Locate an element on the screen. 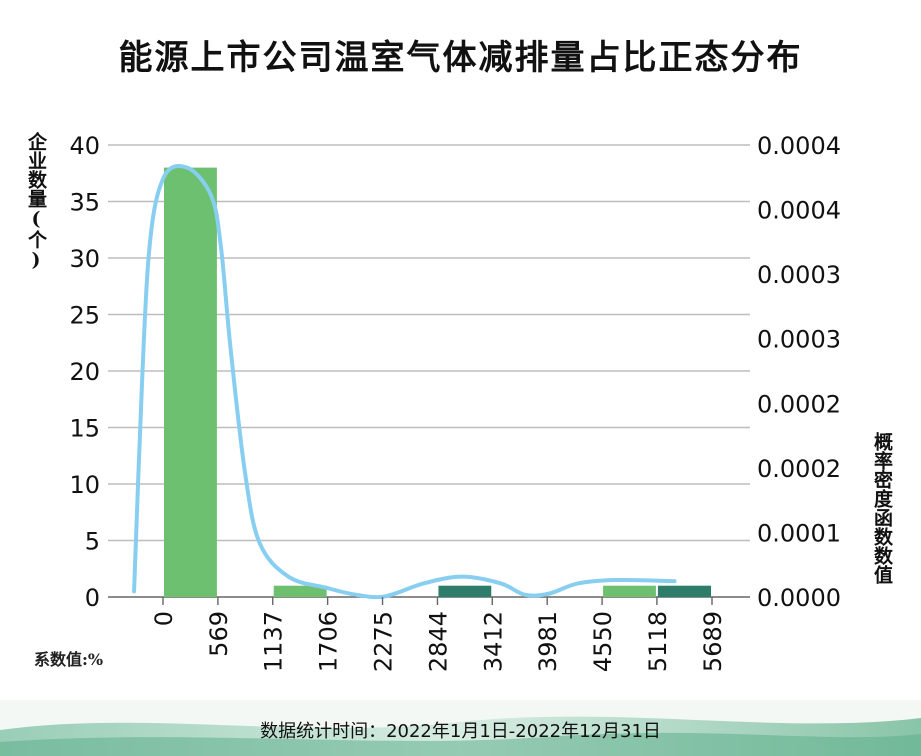 Image resolution: width=921 pixels, height=756 pixels. x-tick-label: 2844 is located at coordinates (438, 641).